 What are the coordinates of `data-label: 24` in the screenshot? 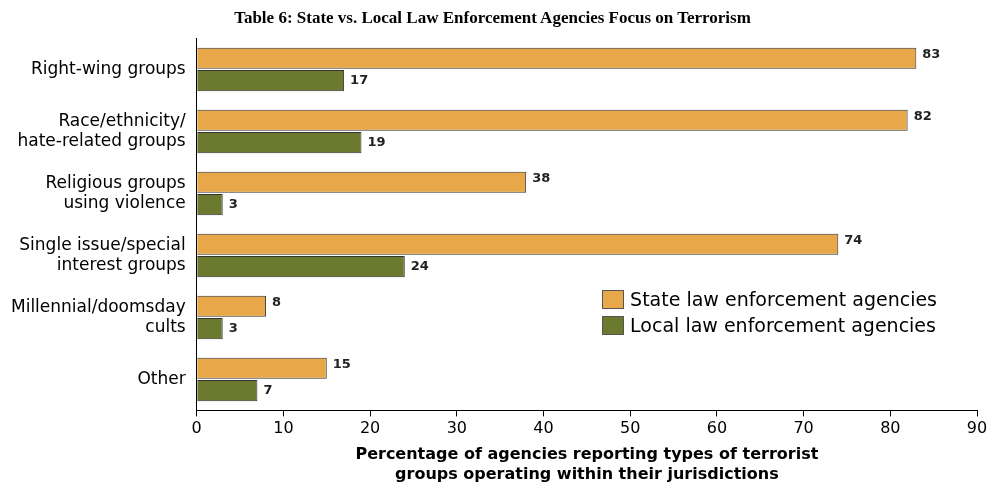 It's located at (419, 265).